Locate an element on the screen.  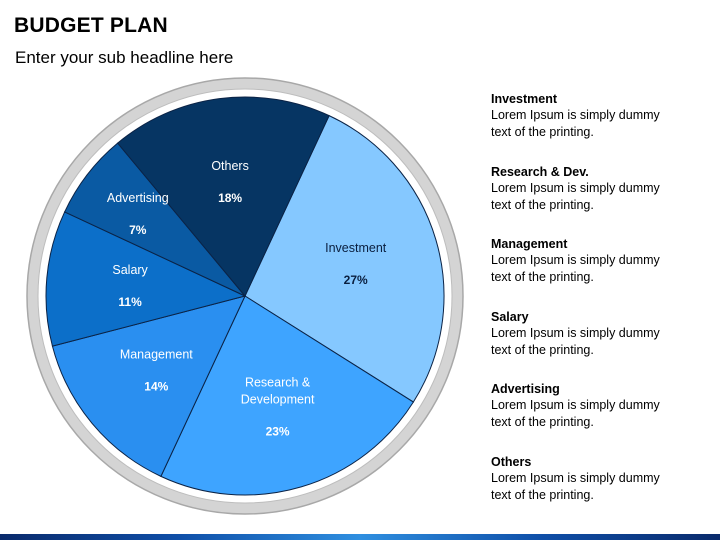
pie-slice-label: Research & is located at coordinates (278, 383).